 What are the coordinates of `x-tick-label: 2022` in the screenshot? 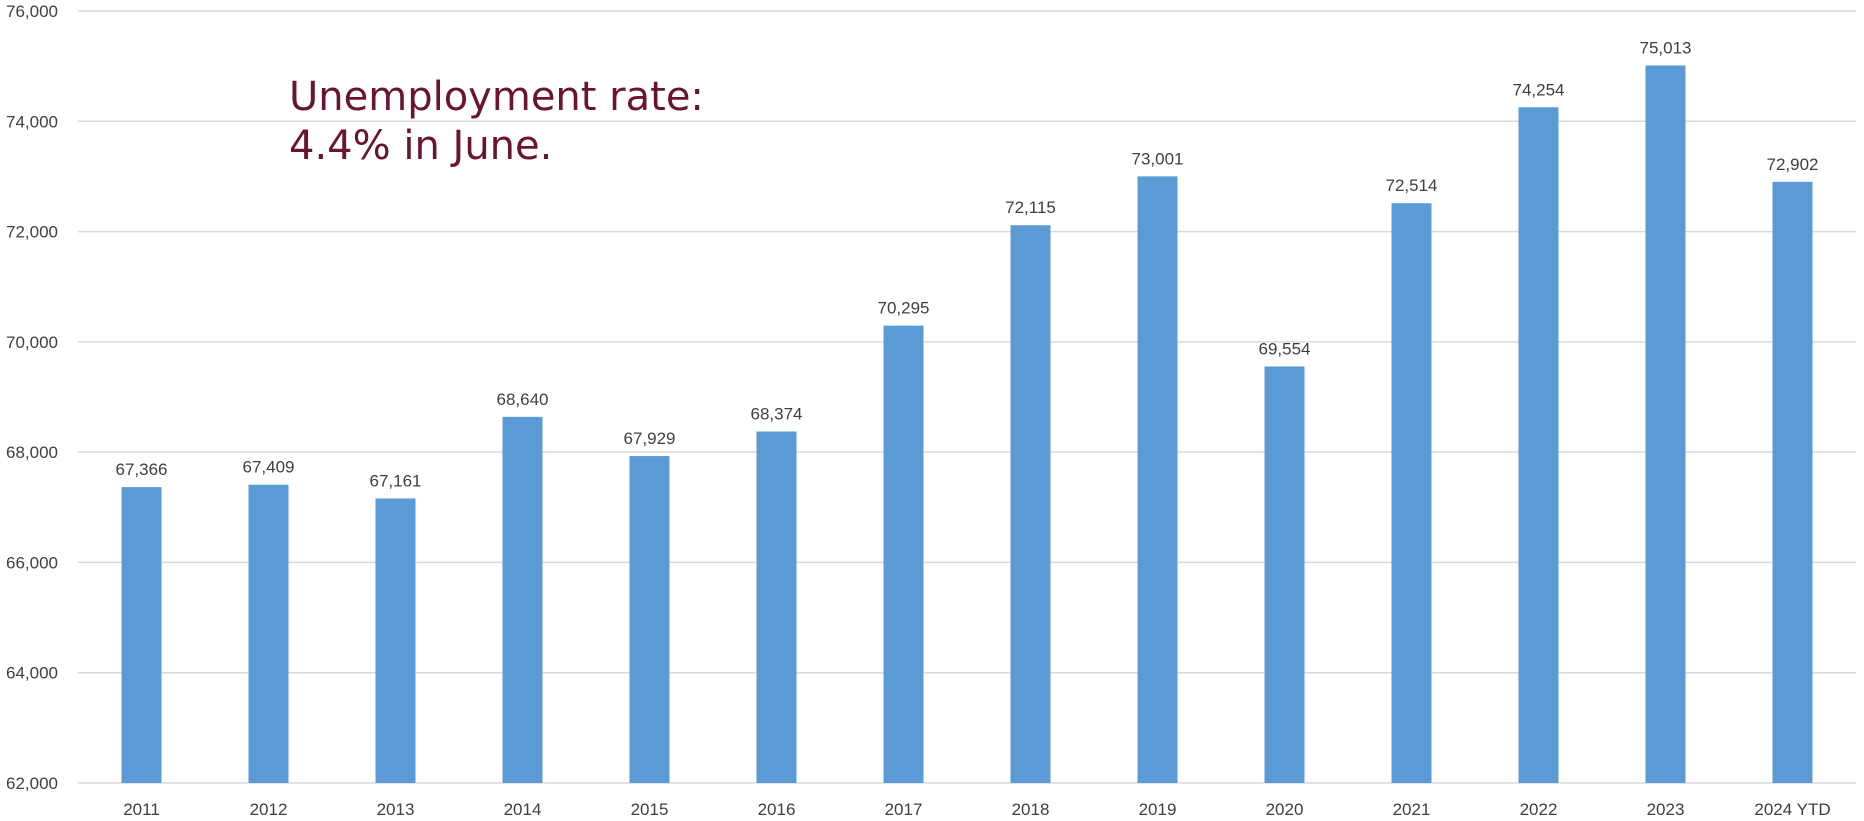 It's located at (1539, 809).